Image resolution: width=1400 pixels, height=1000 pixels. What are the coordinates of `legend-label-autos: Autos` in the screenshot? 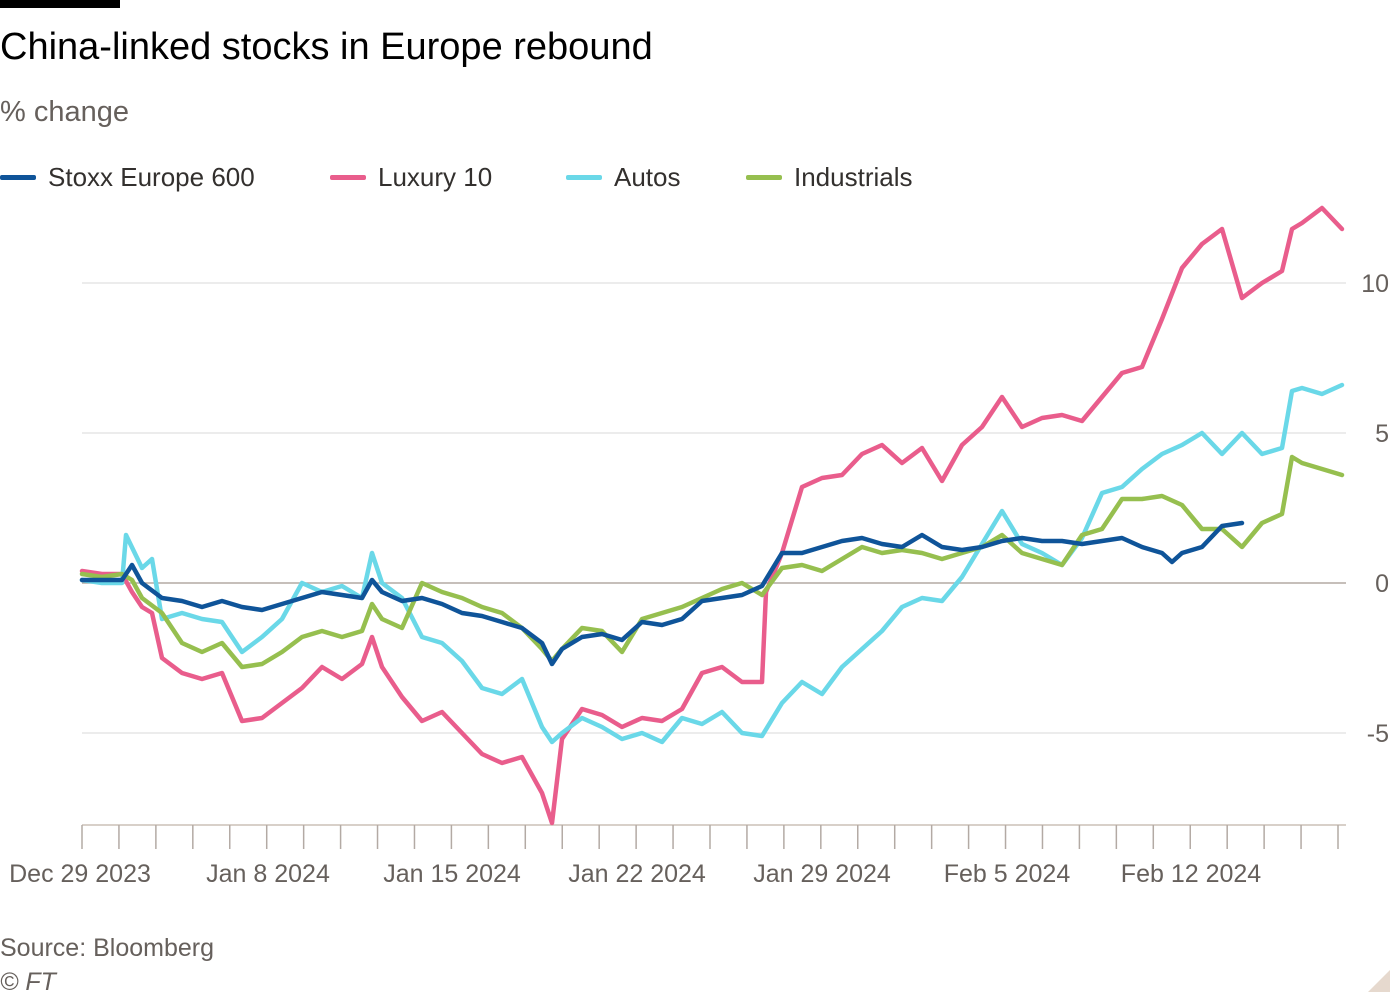 It's located at (647, 176).